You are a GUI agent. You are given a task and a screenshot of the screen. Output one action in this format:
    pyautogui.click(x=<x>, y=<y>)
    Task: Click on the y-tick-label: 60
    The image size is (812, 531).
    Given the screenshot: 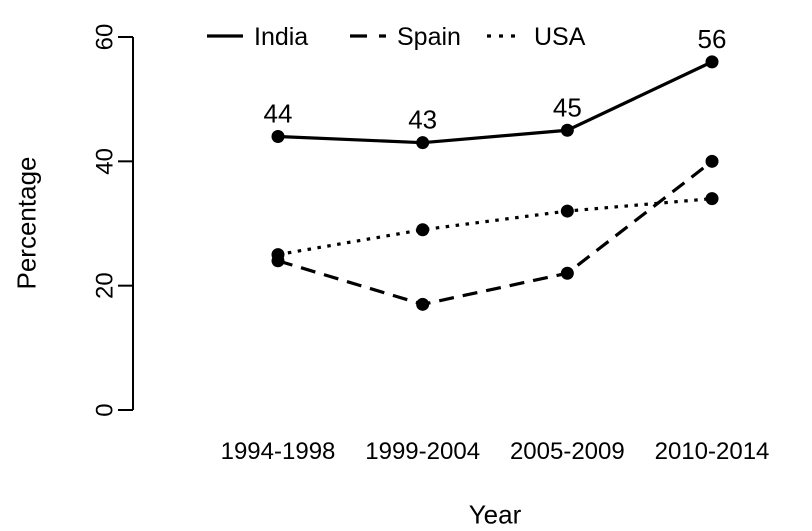 What is the action you would take?
    pyautogui.click(x=104, y=37)
    